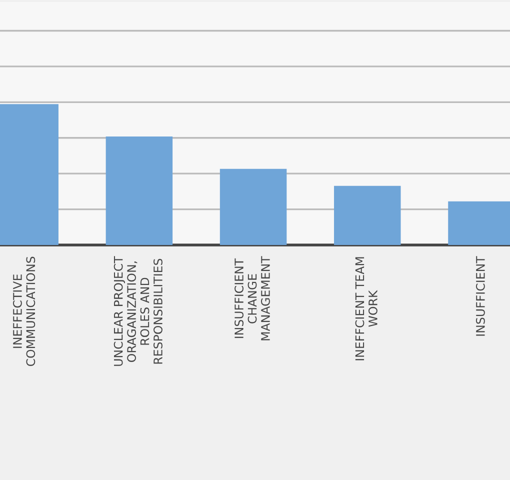 The image size is (510, 480). I want to click on x-tick-label: INSUFFICIENT CHANGE MANAGEMENT, so click(252, 298).